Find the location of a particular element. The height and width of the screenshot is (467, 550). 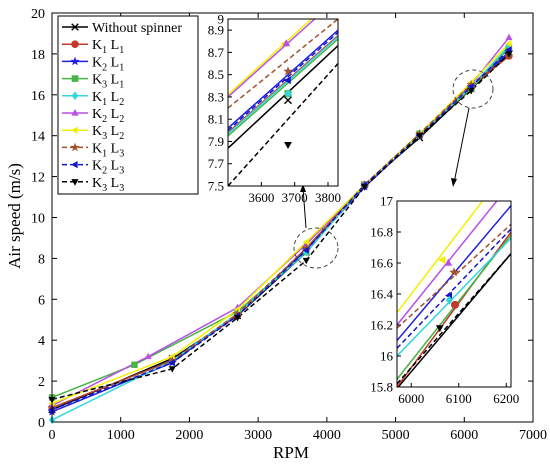

inset-background is located at coordinates (454, 294).